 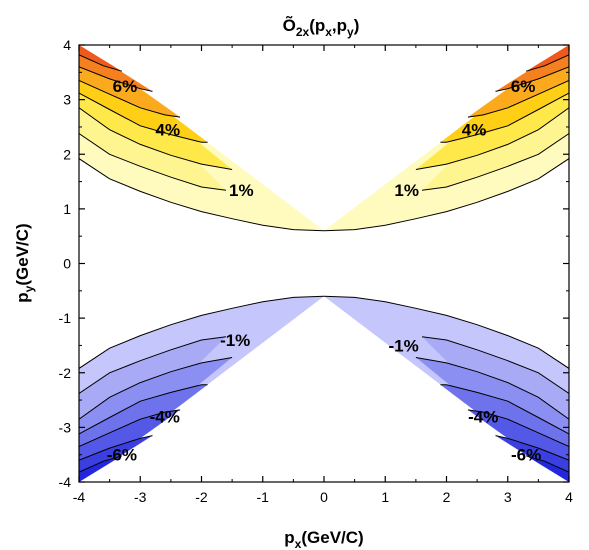 I want to click on chart-title: Õ2x(px,py), so click(x=321, y=27).